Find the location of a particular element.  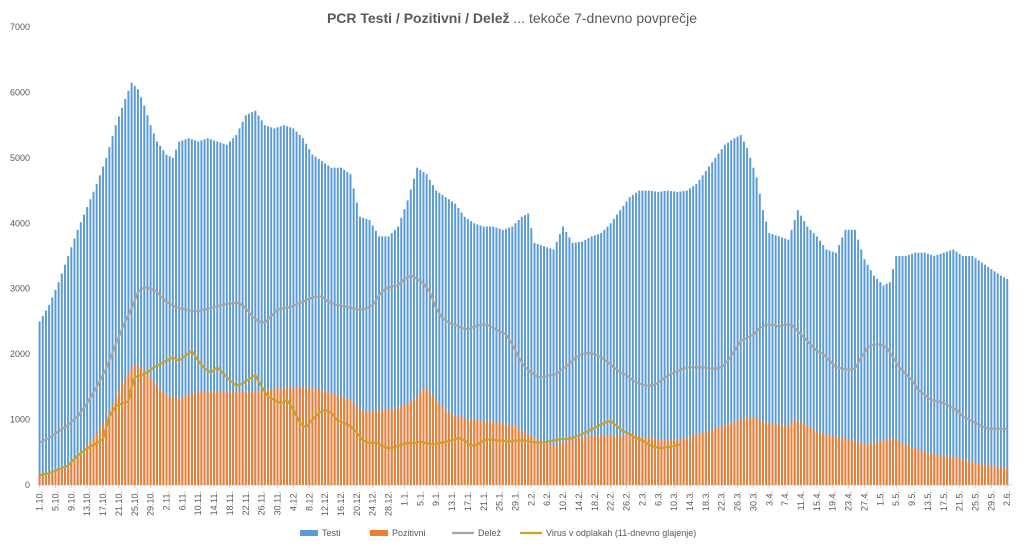

x-tick-label: 21.10. is located at coordinates (119, 503).